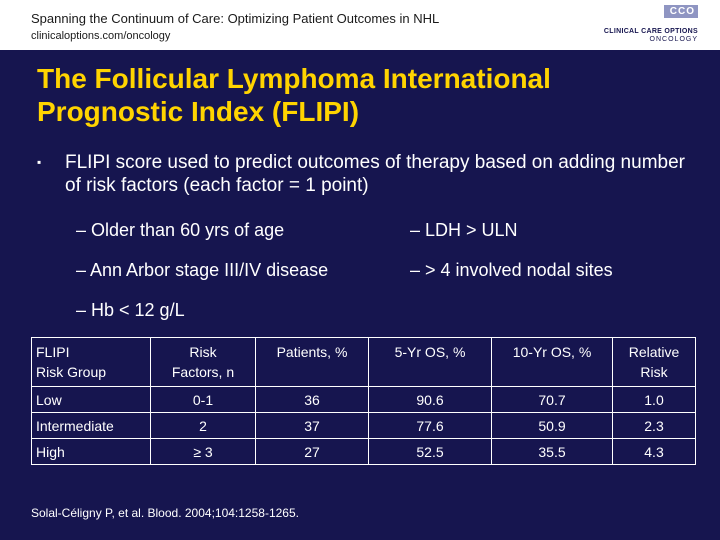 This screenshot has height=540, width=720. Describe the element at coordinates (654, 399) in the screenshot. I see `table-cell: 1.0` at that location.